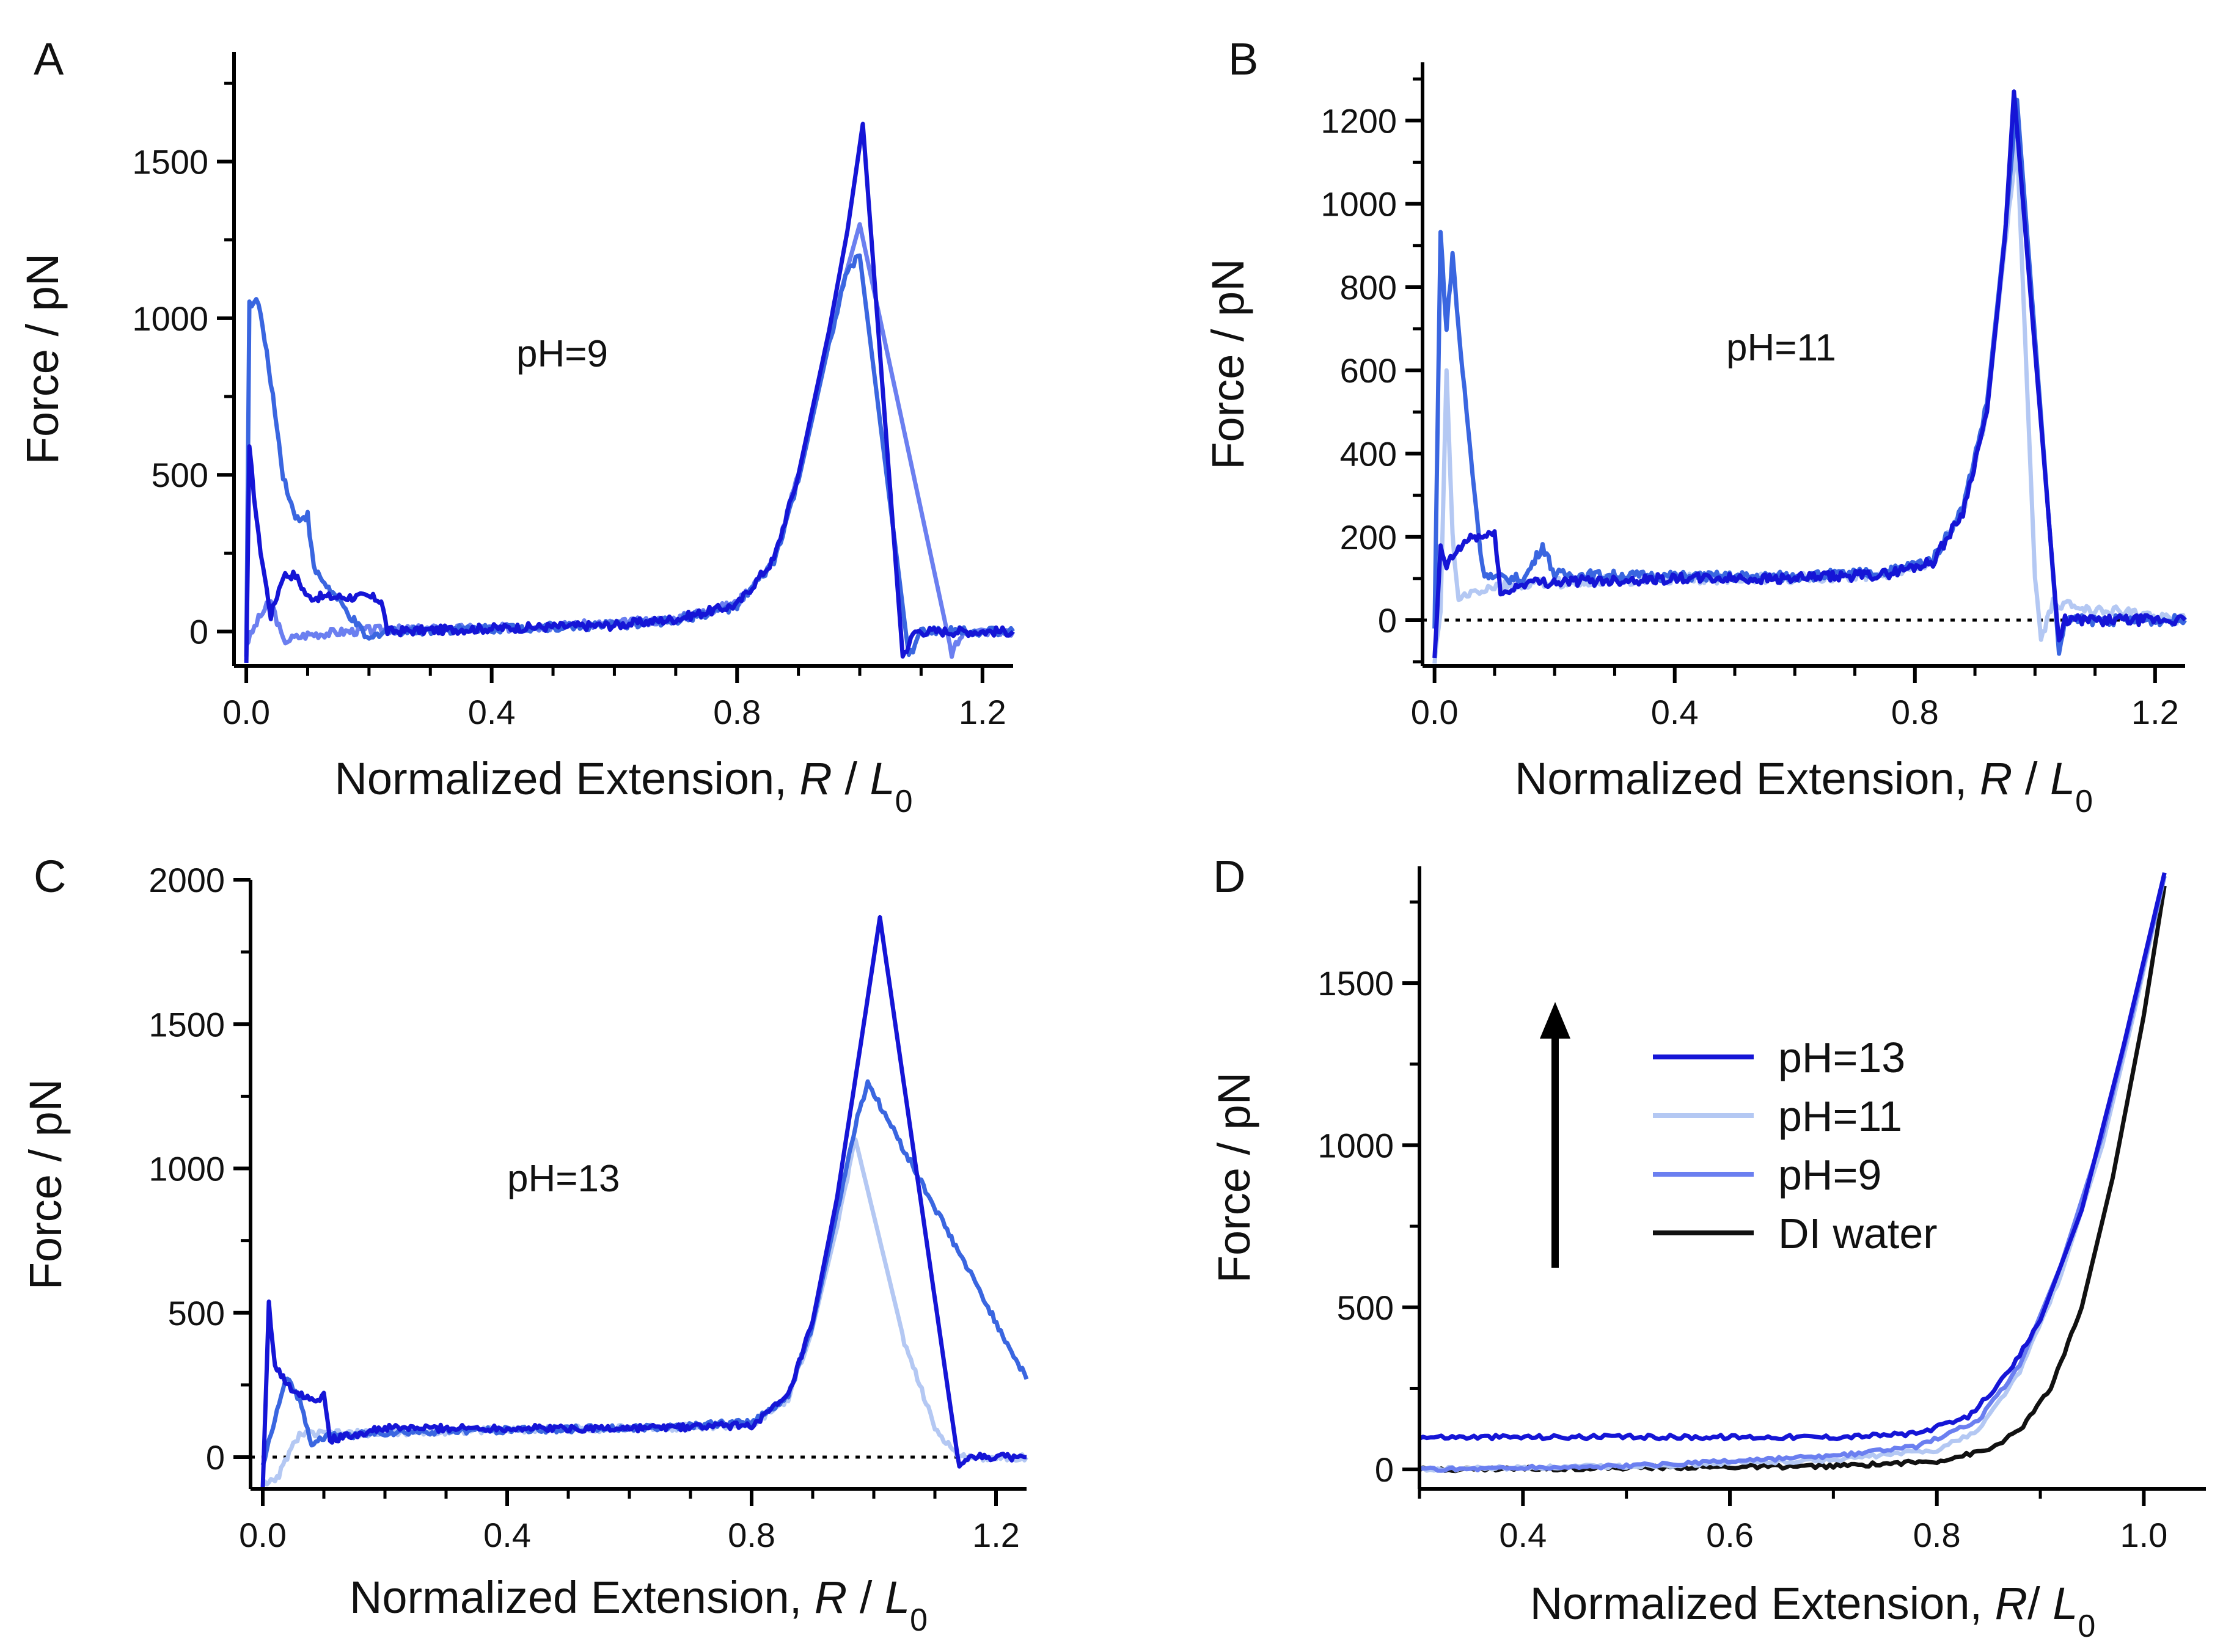 This screenshot has width=2234, height=1652. I want to click on panel-letter: D, so click(1229, 876).